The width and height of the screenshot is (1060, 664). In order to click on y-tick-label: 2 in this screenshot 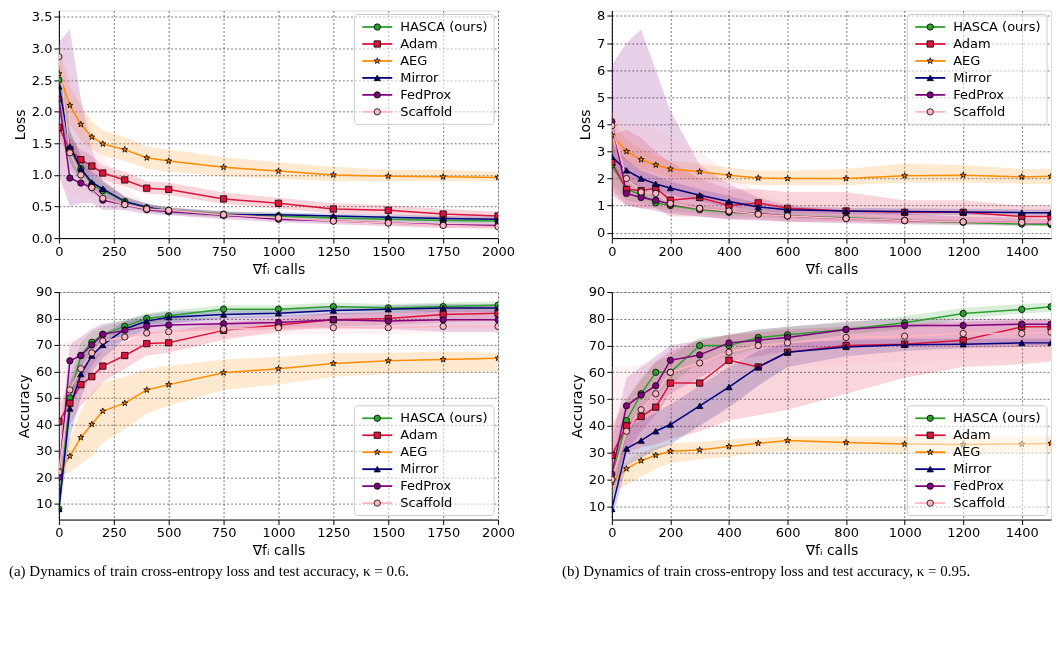, I will do `click(601, 178)`.